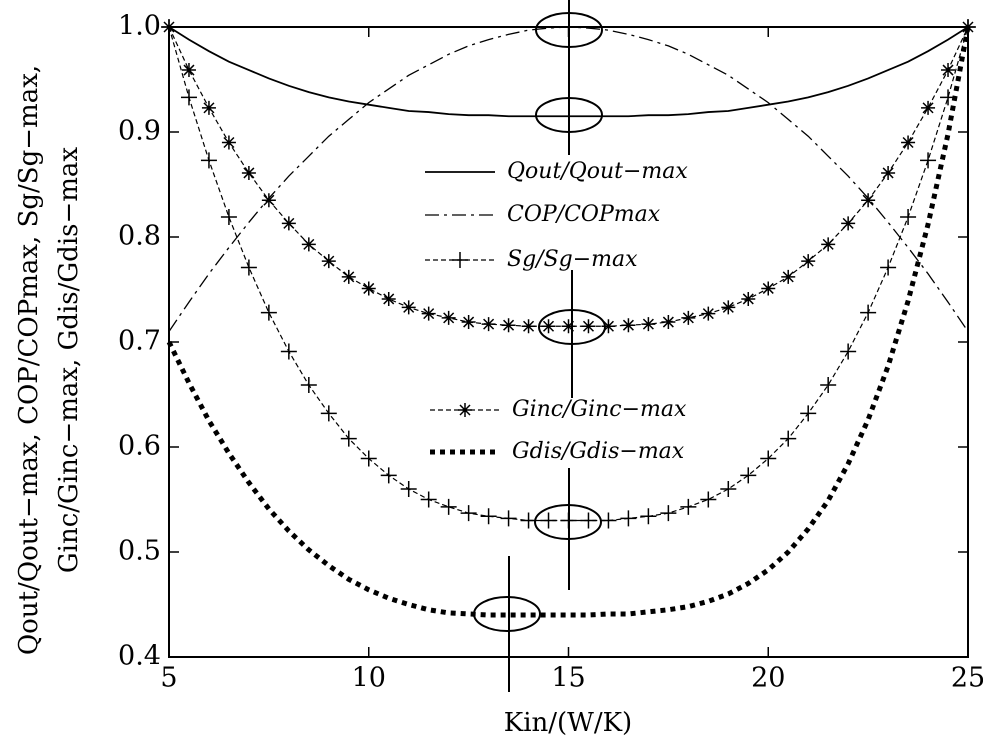 This screenshot has width=983, height=748. I want to click on legend-label: COP/COPmax, so click(584, 214).